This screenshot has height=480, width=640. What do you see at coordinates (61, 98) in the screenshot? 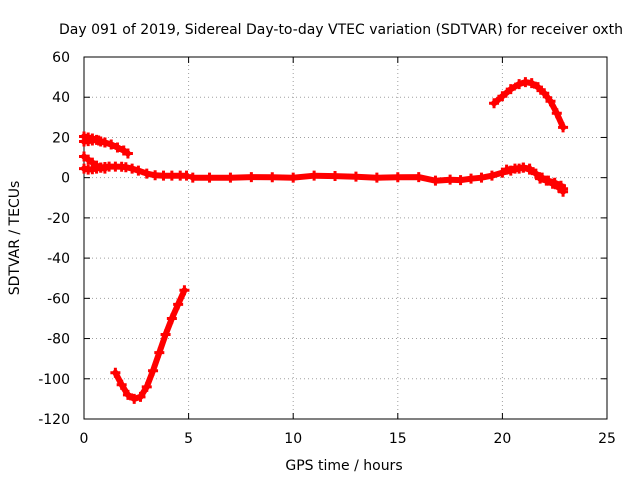
I see `y-tick-label: 40` at bounding box center [61, 98].